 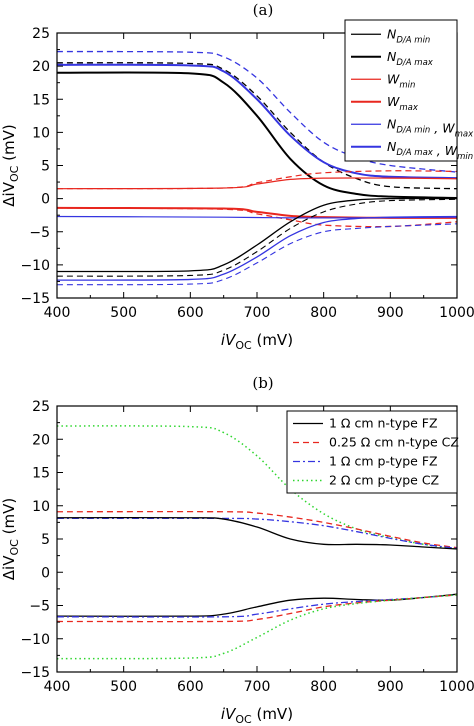 I want to click on legend-label: 1 Ω cm n-type FZ, so click(x=383, y=423).